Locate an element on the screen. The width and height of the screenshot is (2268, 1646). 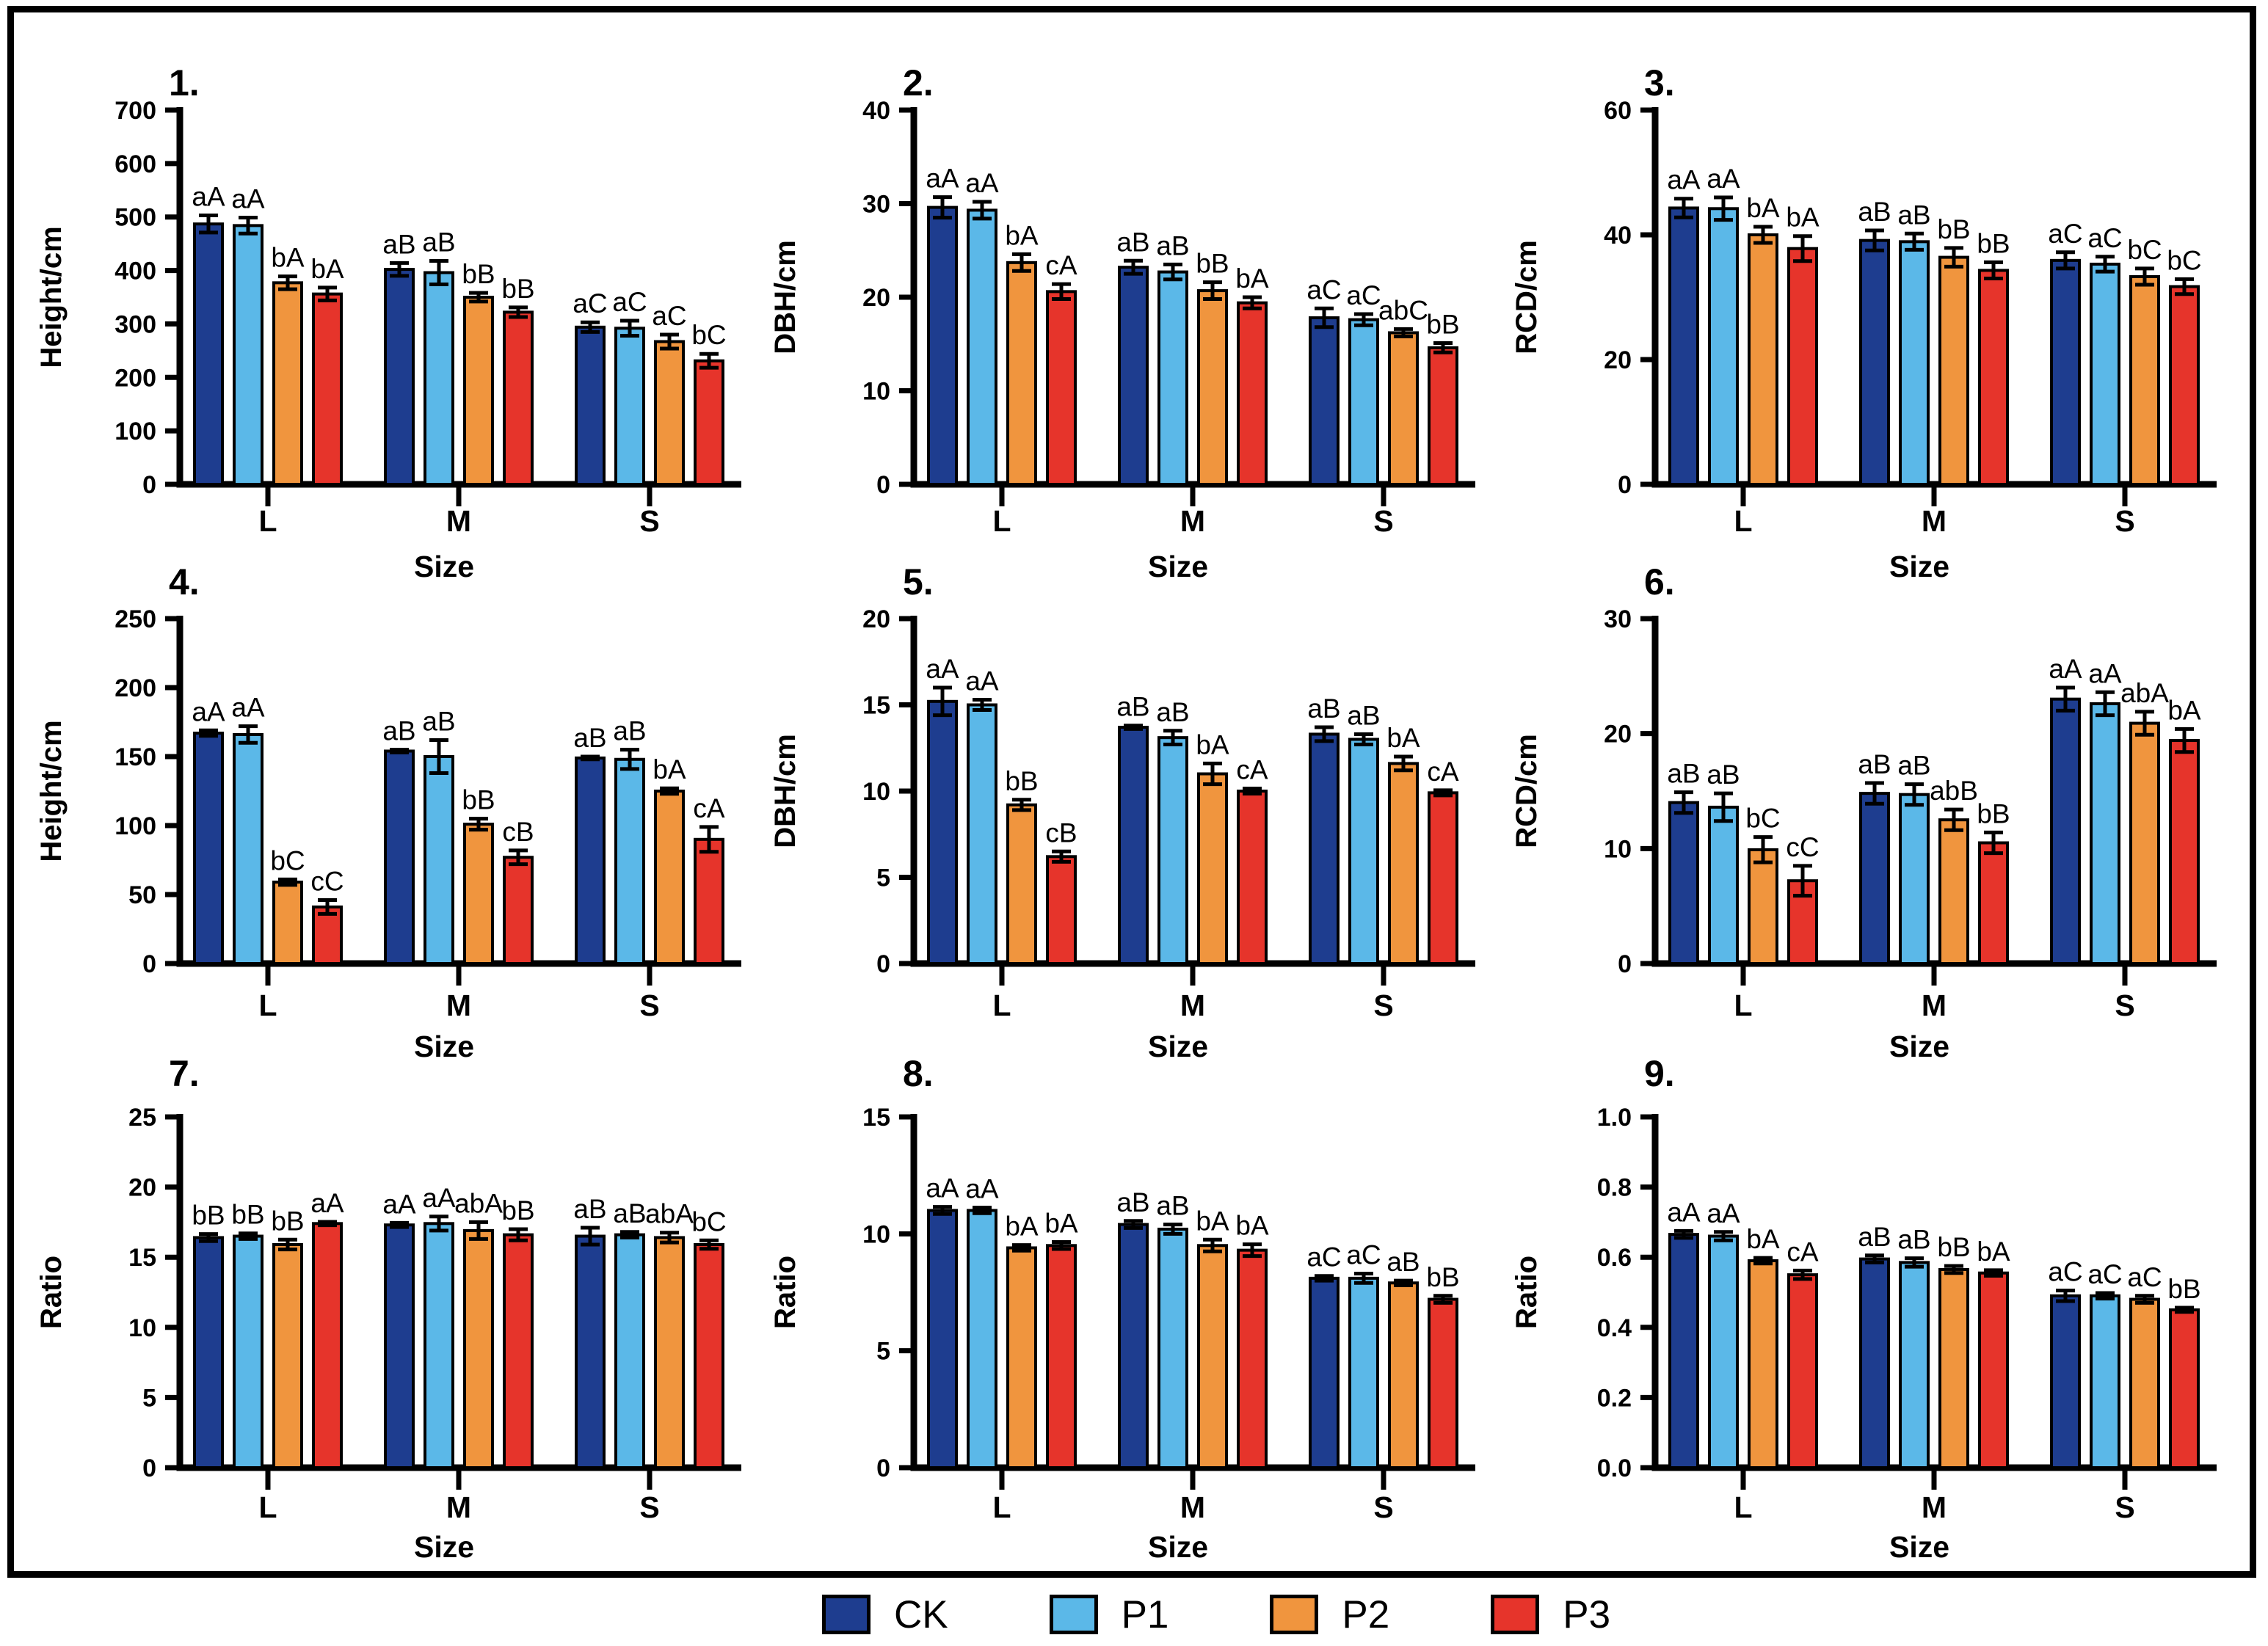
y-tick-label: 600 is located at coordinates (135, 164).